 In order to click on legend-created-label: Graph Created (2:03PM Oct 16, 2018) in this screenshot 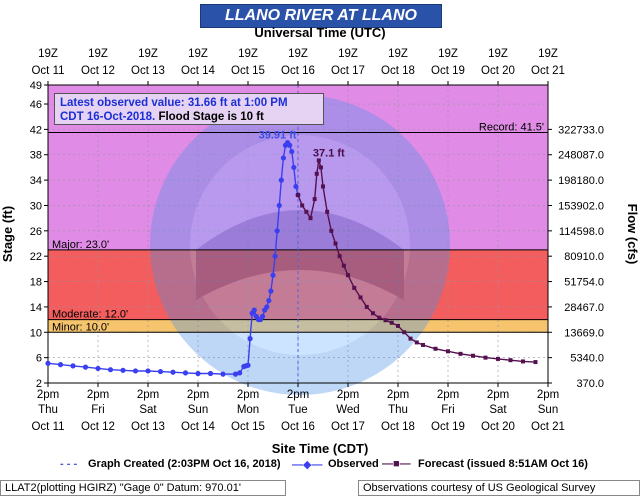, I will do `click(184, 464)`.